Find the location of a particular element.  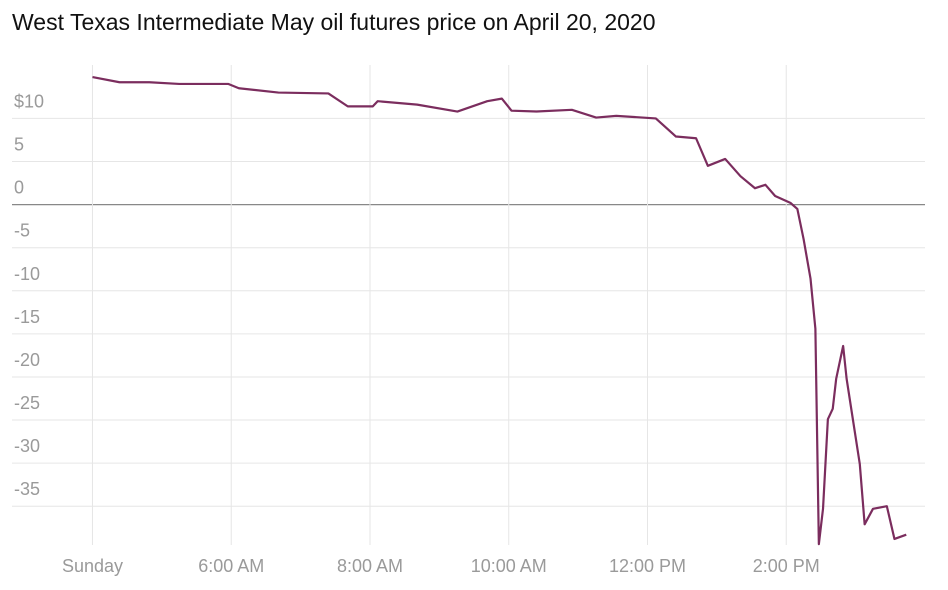

y-tick-label: -5 is located at coordinates (22, 231).